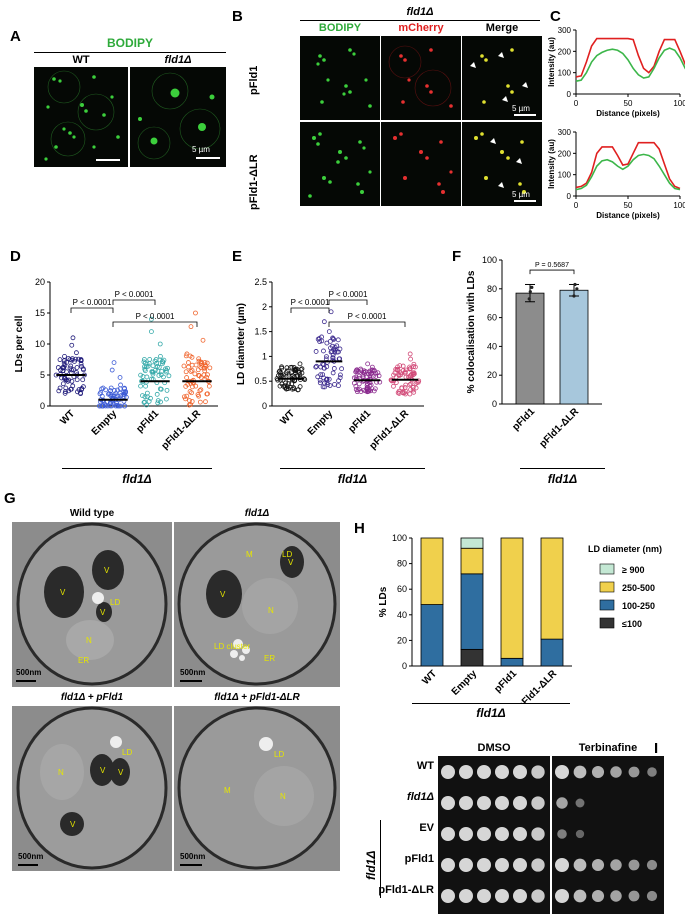 The image size is (685, 919). I want to click on p-value-label-2: P < 0.0001, so click(367, 316).